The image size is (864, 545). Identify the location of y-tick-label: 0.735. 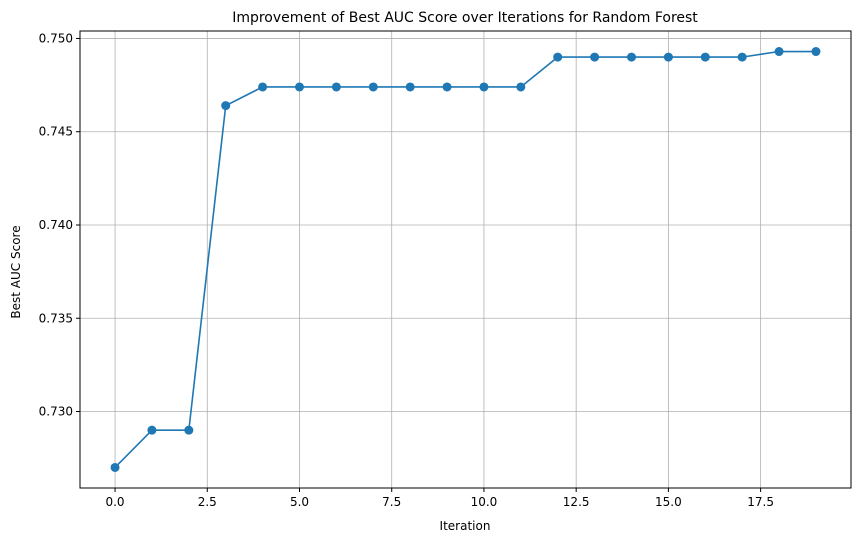
(56, 318).